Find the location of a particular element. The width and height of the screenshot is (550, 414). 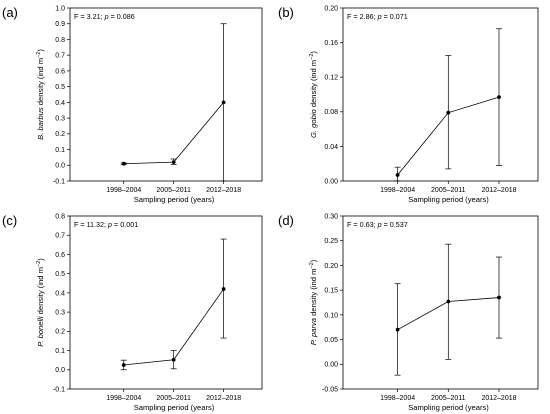

y-tick-label: 0.15 is located at coordinates (331, 291).